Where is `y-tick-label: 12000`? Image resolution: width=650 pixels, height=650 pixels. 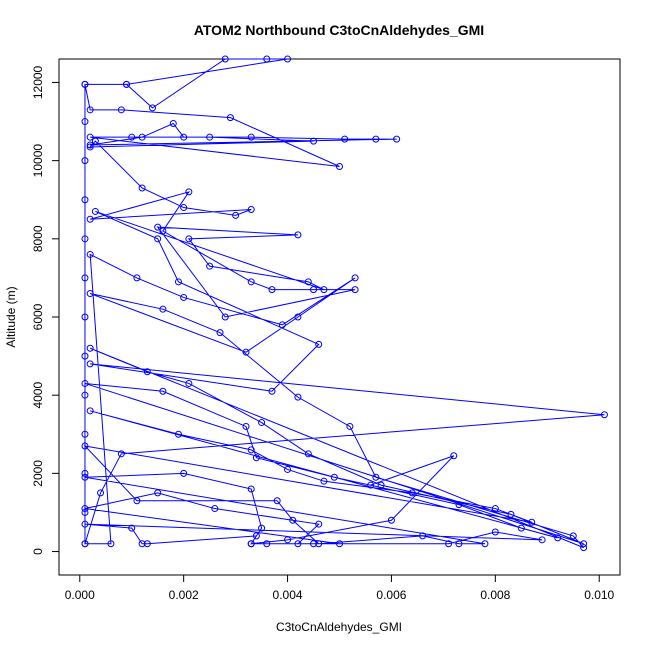 y-tick-label: 12000 is located at coordinates (38, 82).